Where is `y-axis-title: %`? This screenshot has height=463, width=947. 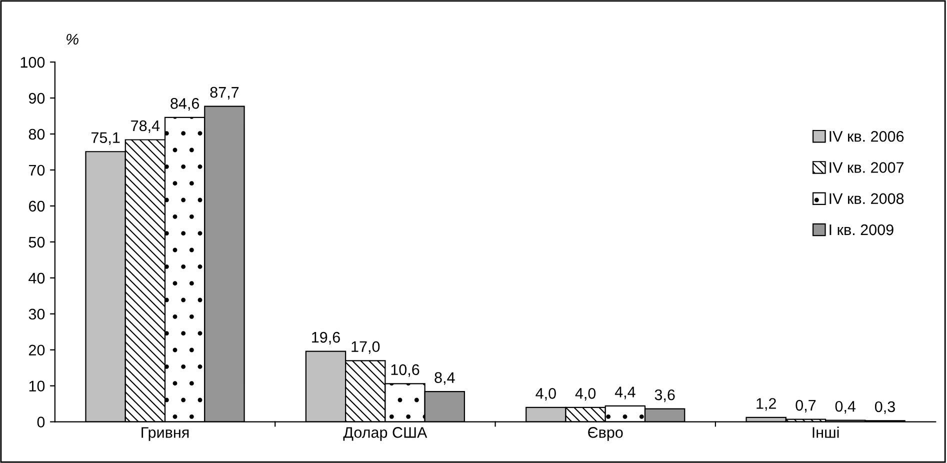 y-axis-title: % is located at coordinates (72, 39).